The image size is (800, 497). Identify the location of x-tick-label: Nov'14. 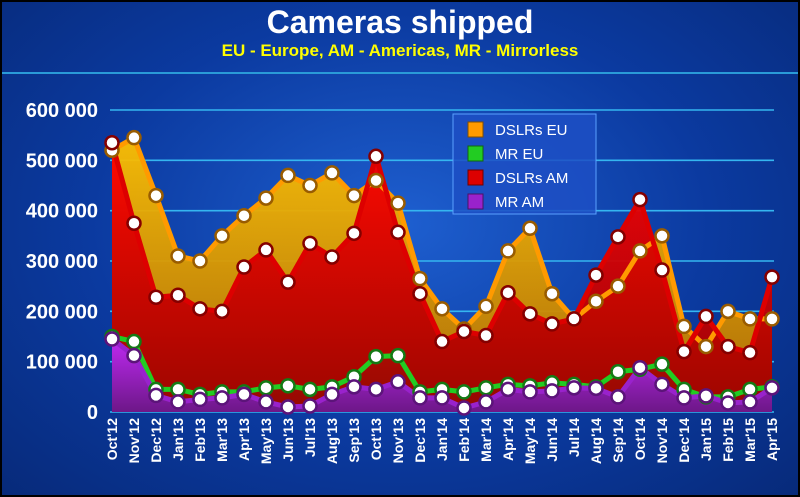
(662, 441).